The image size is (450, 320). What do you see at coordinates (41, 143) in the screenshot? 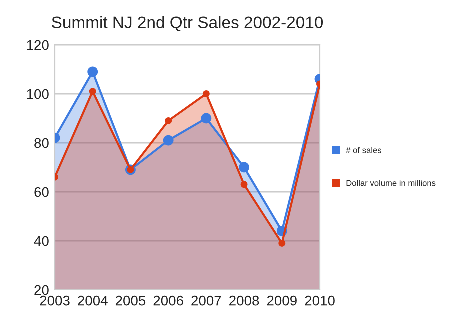
I see `y-tick-label: 80` at bounding box center [41, 143].